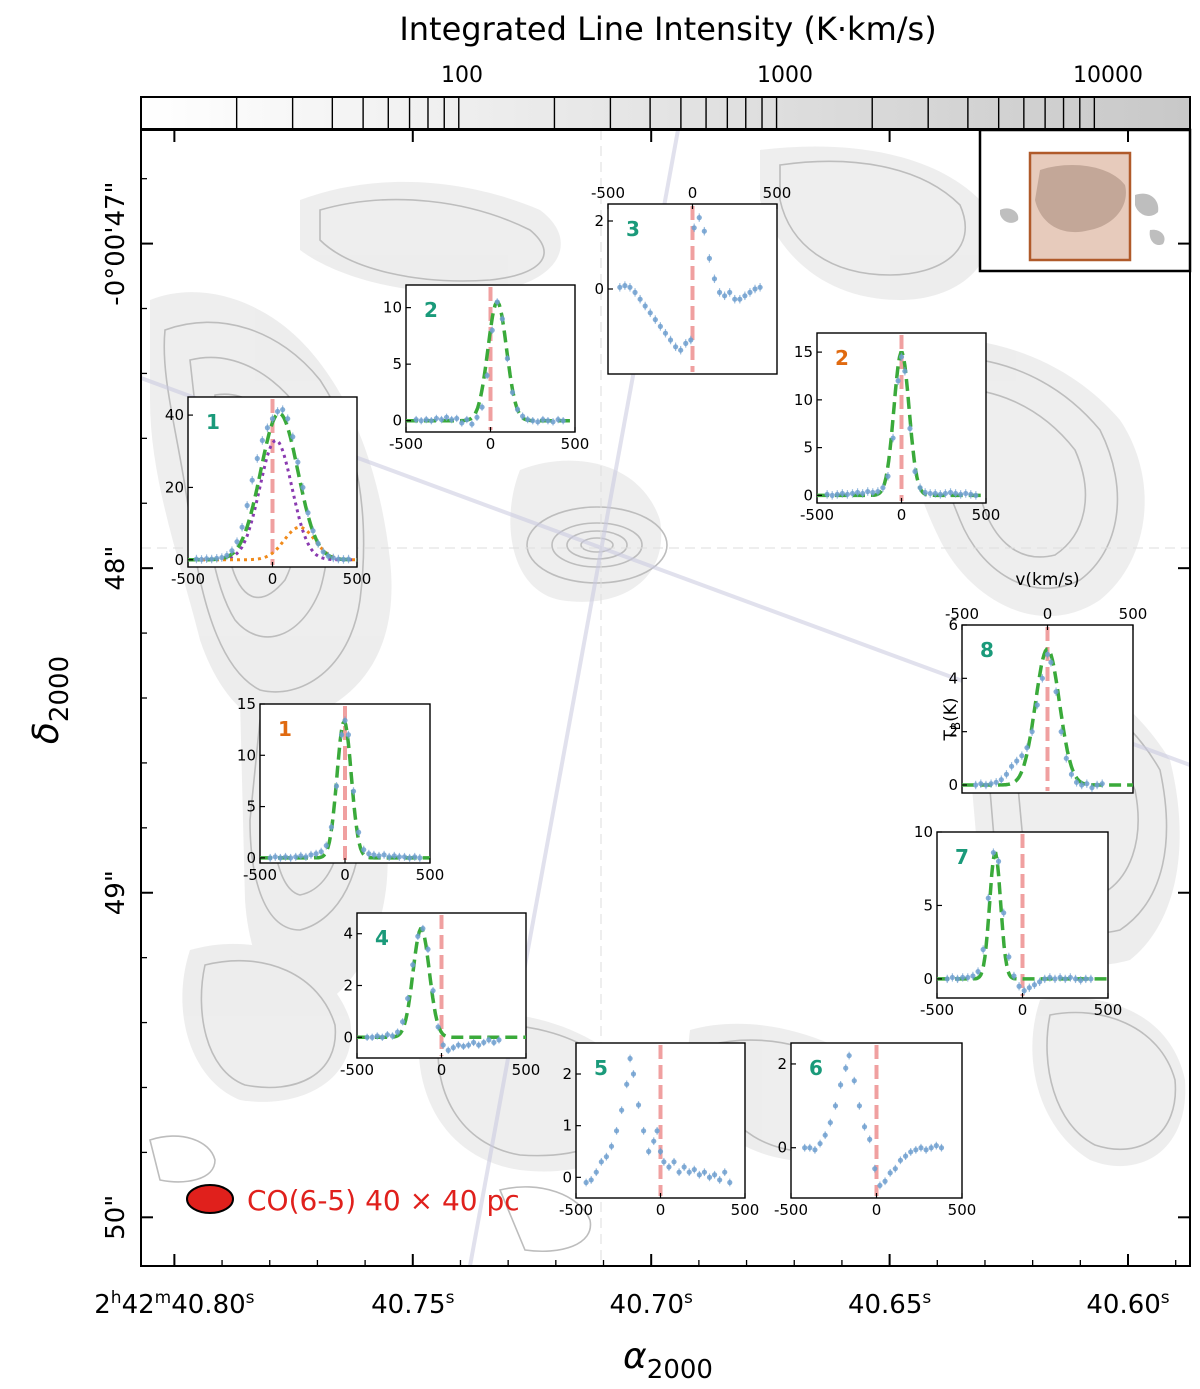  I want to click on colorbar-tick-label-100: 100, so click(462, 75).